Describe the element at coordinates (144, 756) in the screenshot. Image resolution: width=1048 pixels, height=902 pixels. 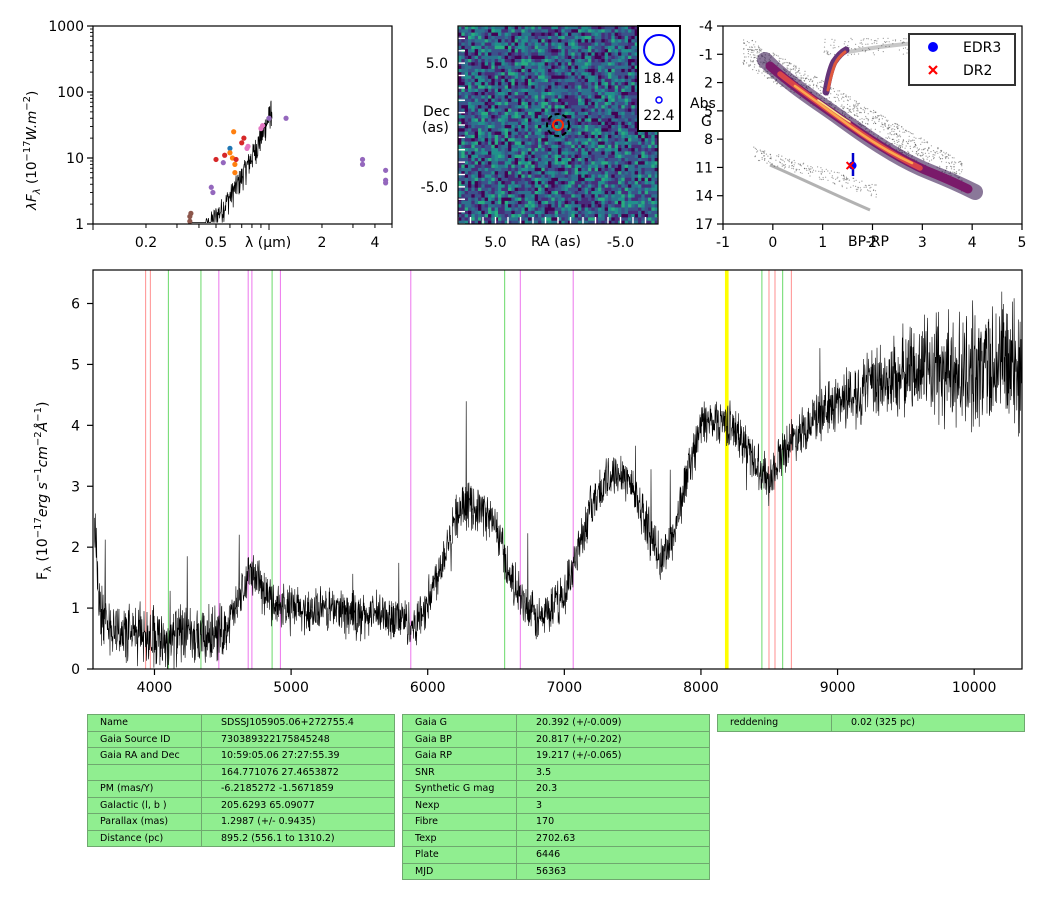
I see `info-left-key: Gaia RA and Dec` at that location.